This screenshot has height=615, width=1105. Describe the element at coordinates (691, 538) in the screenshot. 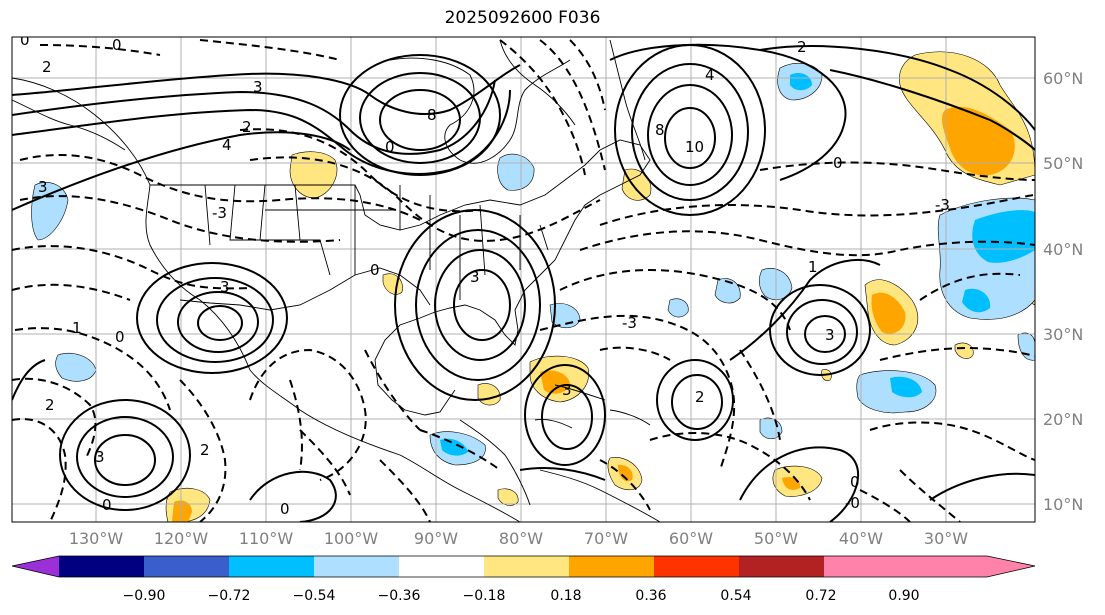

I see `lon-label: 60°W` at that location.